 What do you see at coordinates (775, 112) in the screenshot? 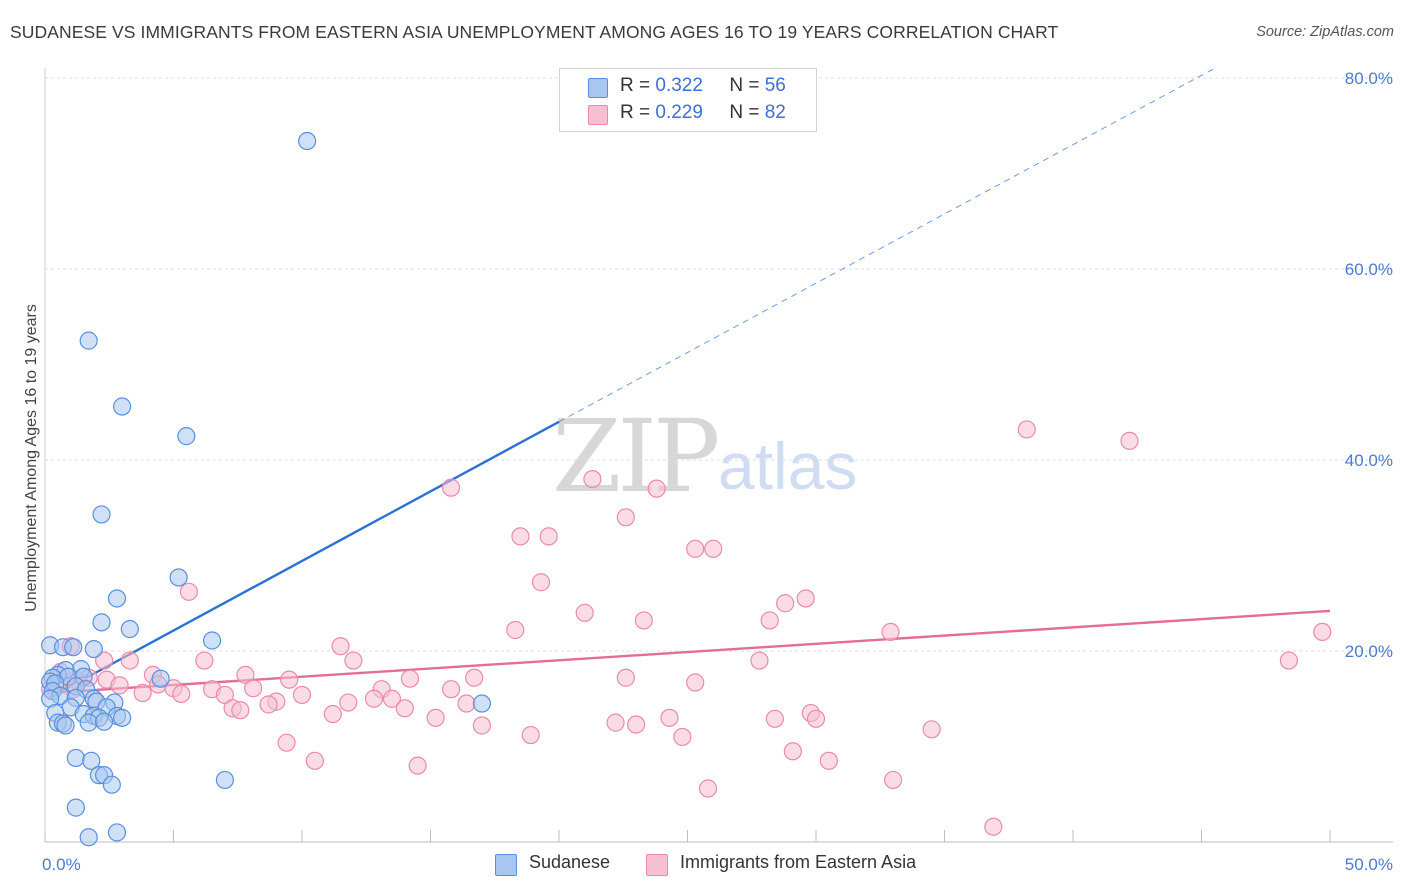
I see `legend-n-value: 82` at bounding box center [775, 112].